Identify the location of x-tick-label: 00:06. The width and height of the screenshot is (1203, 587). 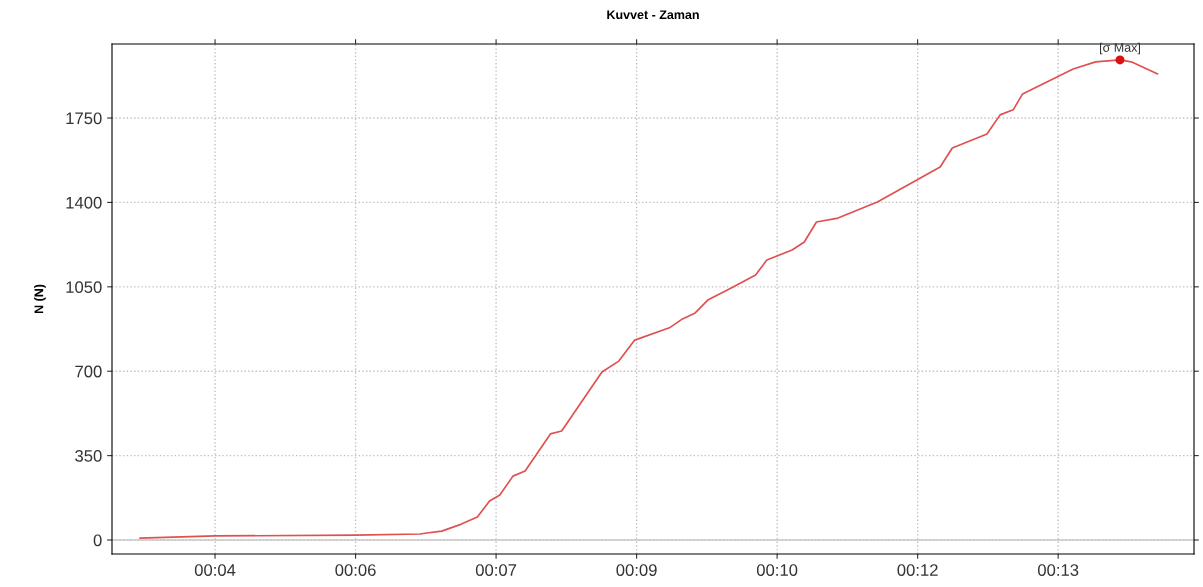
(355, 570).